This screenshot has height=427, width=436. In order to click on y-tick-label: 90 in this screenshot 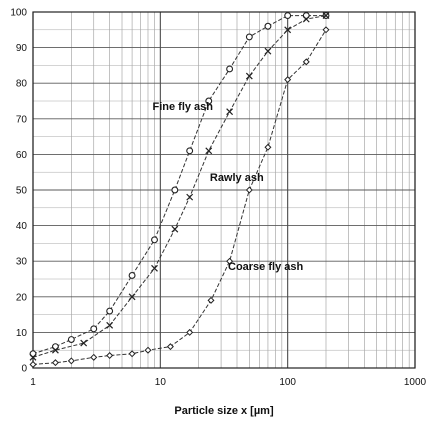, I will do `click(22, 48)`.